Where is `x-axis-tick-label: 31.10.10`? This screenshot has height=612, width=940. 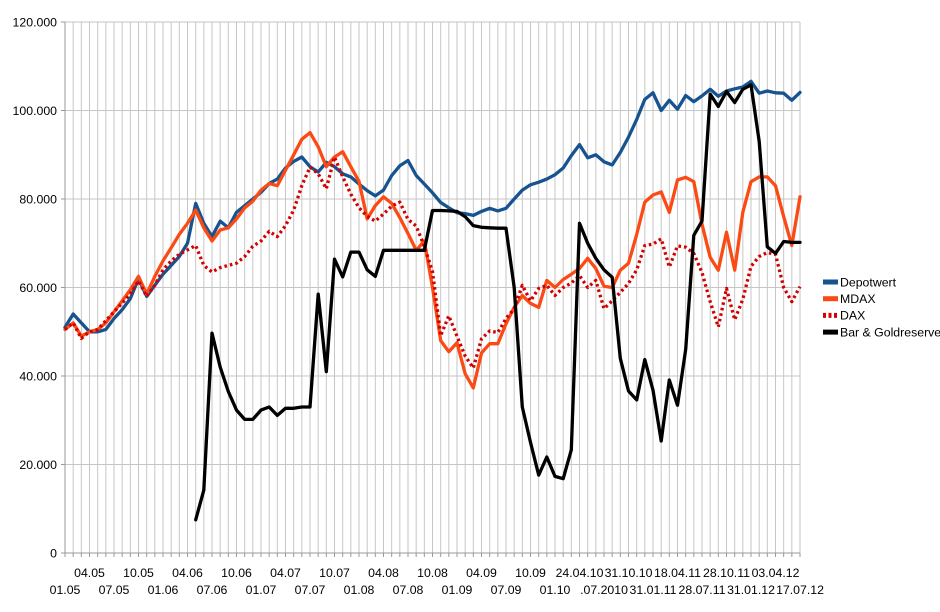 x-axis-tick-label: 31.10.10 is located at coordinates (629, 573).